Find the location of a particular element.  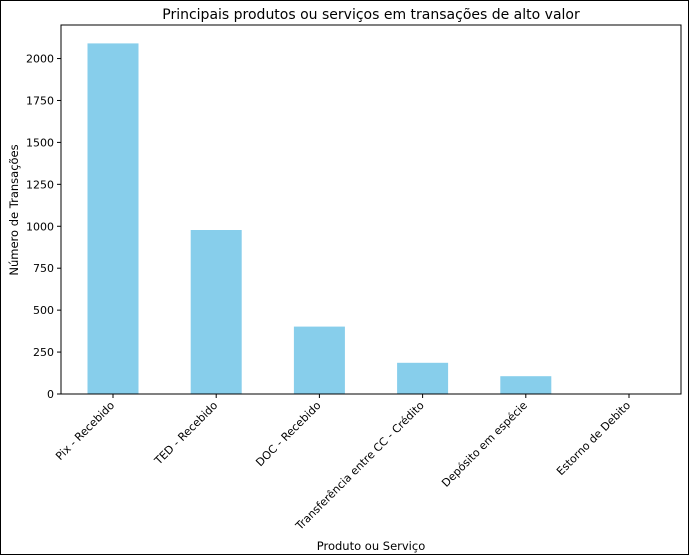

y-axis-label: Número de Transações is located at coordinates (14, 209).